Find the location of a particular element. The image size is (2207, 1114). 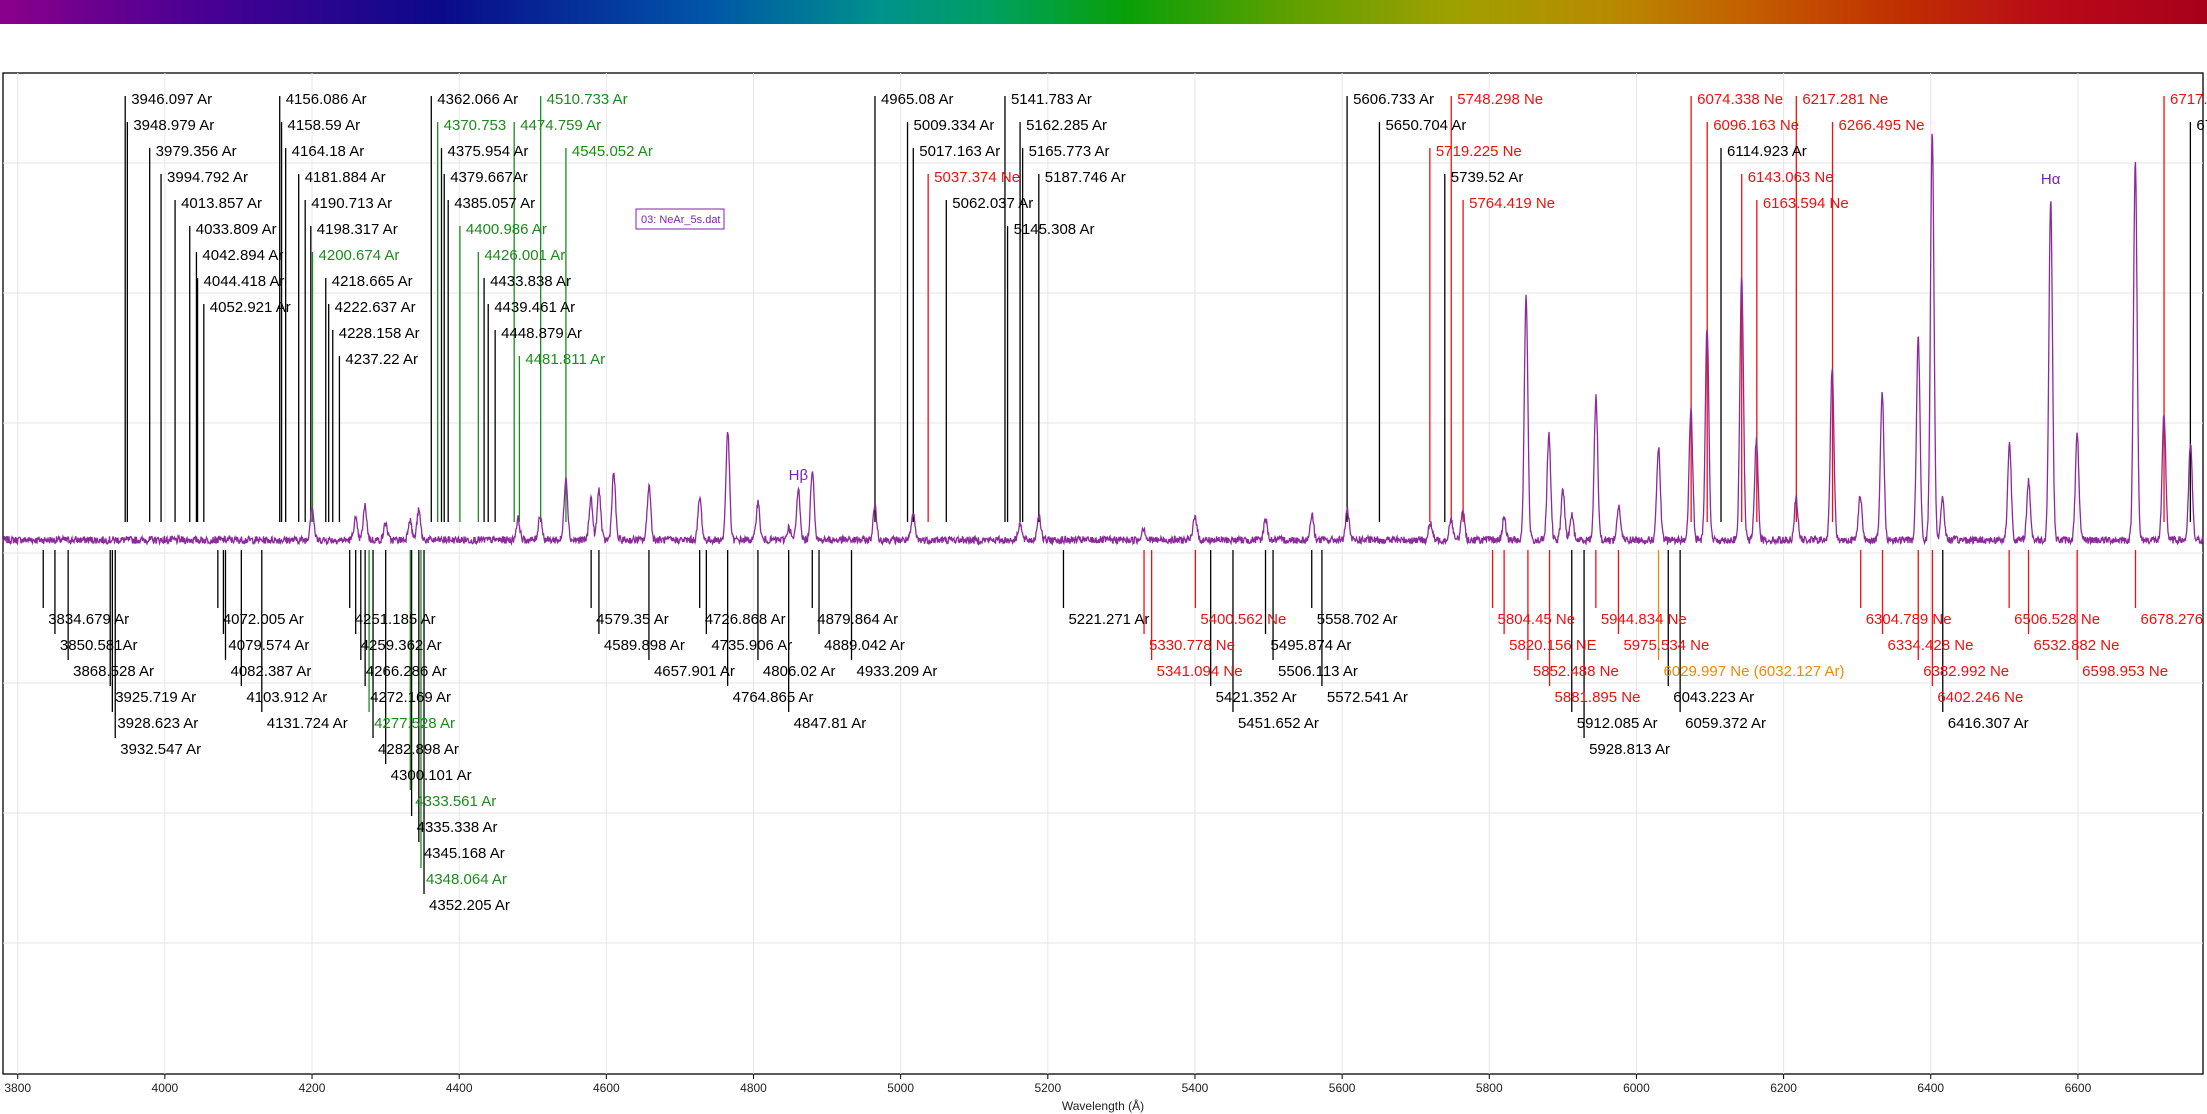

line-label: 4510.733 Ar is located at coordinates (587, 99).